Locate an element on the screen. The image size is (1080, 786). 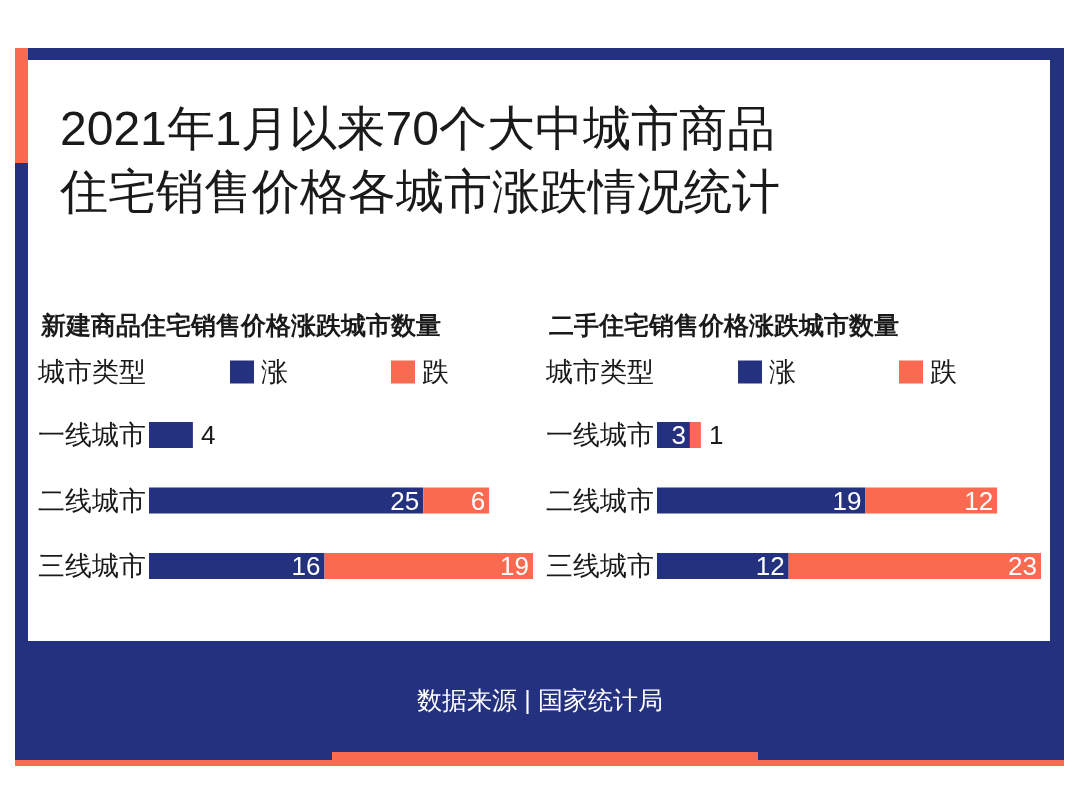
data-label: 4 is located at coordinates (208, 435).